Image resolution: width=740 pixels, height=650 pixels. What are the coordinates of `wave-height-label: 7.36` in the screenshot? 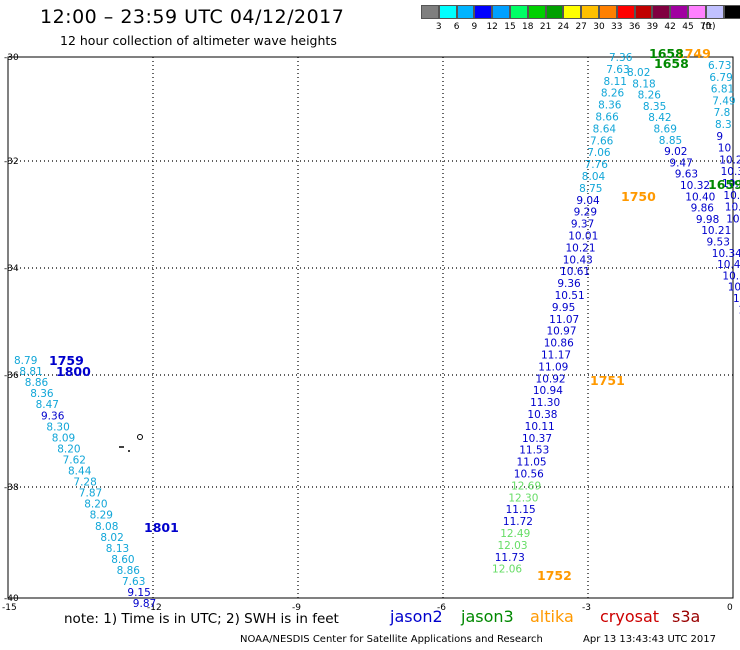 It's located at (621, 58).